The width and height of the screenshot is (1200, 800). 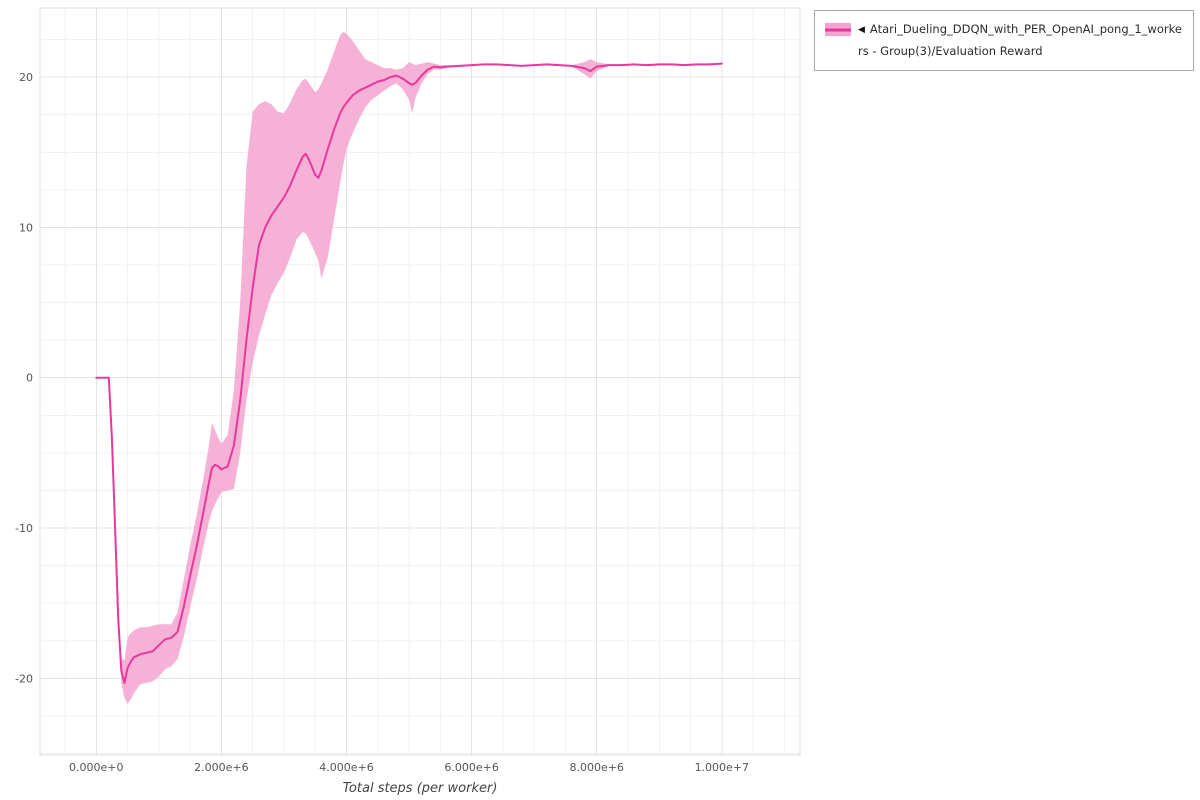 I want to click on y-tick-label: -20, so click(x=24, y=678).